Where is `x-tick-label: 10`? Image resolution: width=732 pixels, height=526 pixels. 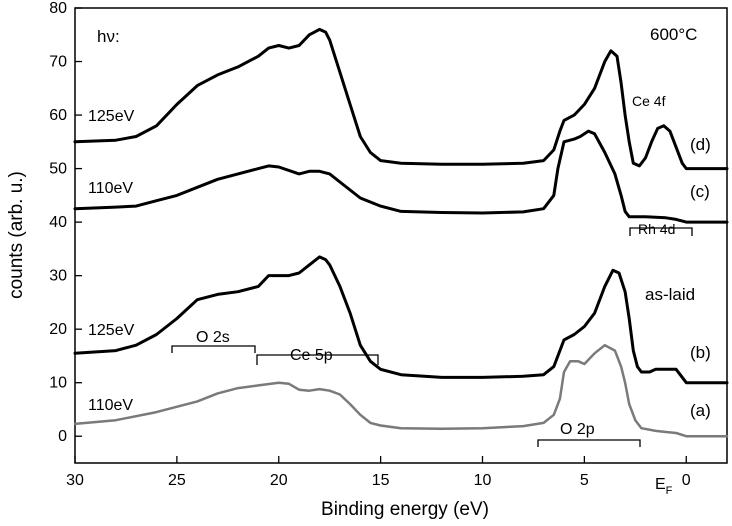 x-tick-label: 10 is located at coordinates (483, 480).